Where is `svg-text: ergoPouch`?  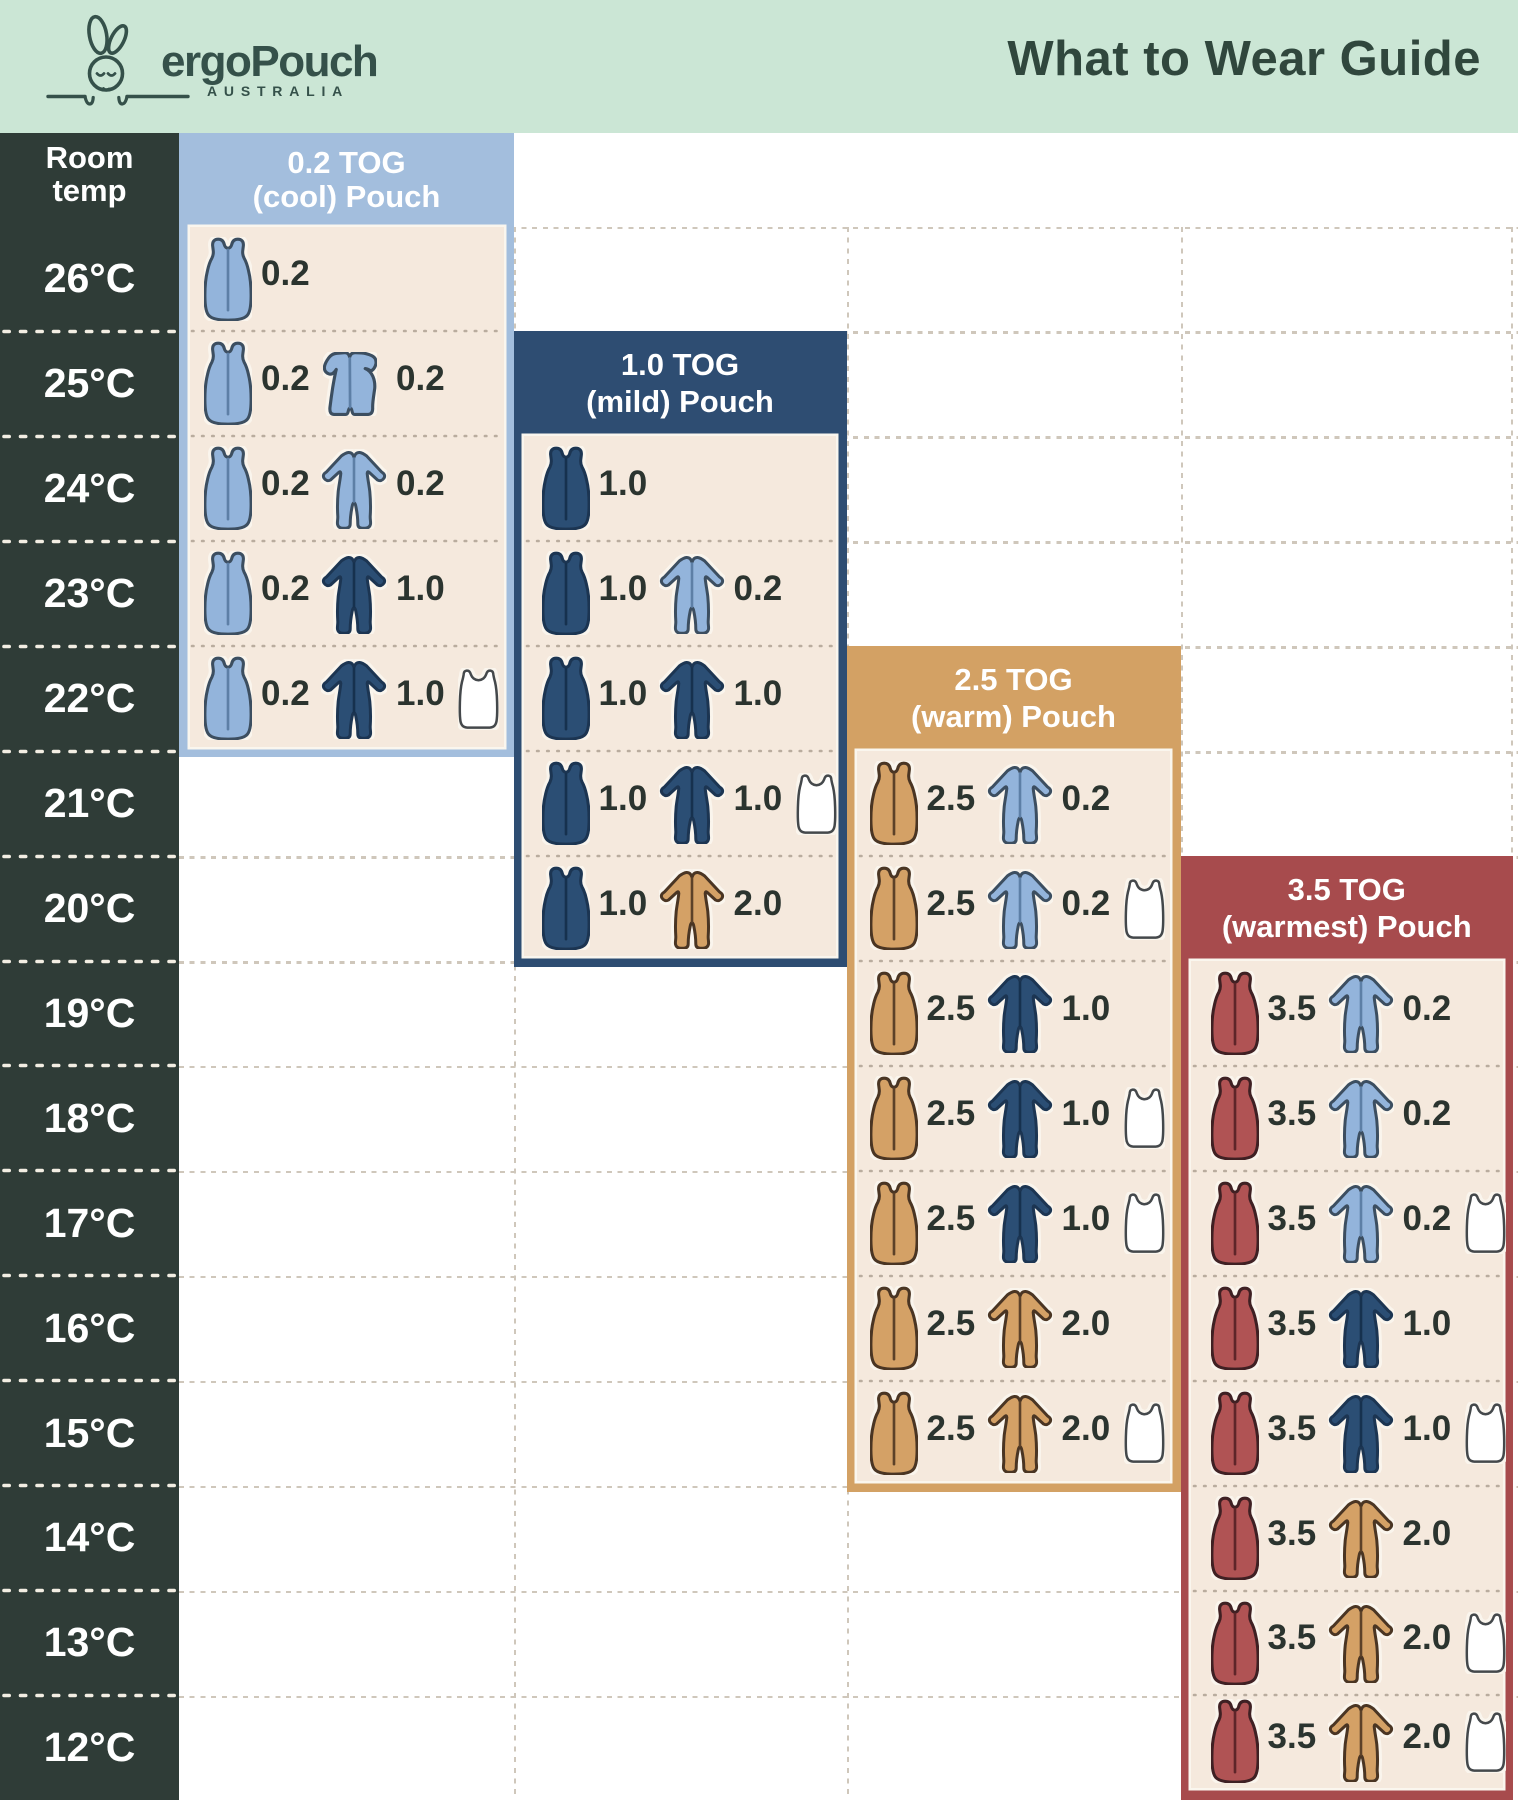 svg-text: ergoPouch is located at coordinates (269, 61).